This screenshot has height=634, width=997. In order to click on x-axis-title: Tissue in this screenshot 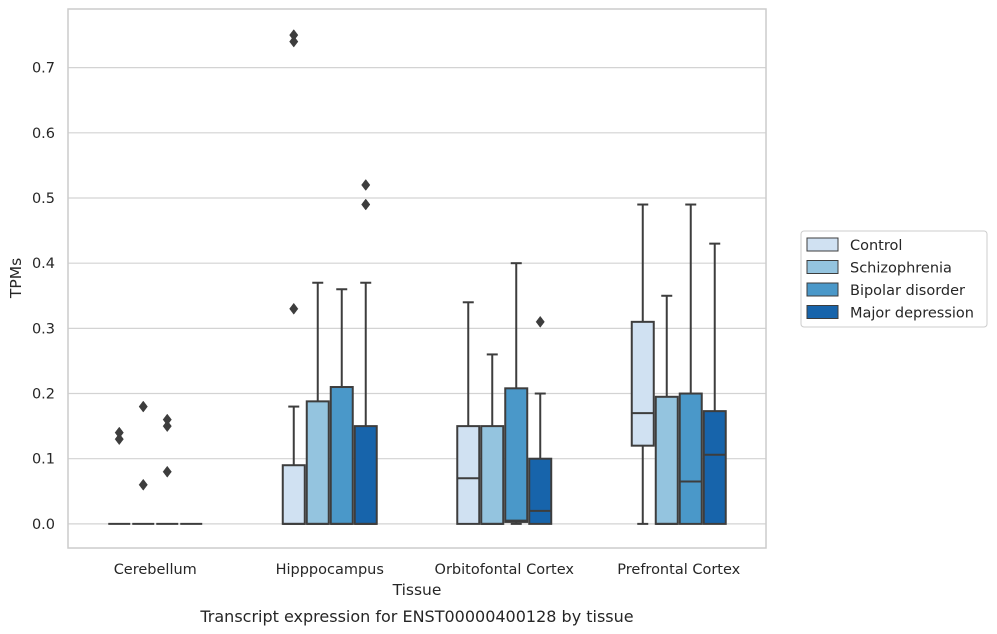, I will do `click(417, 590)`.